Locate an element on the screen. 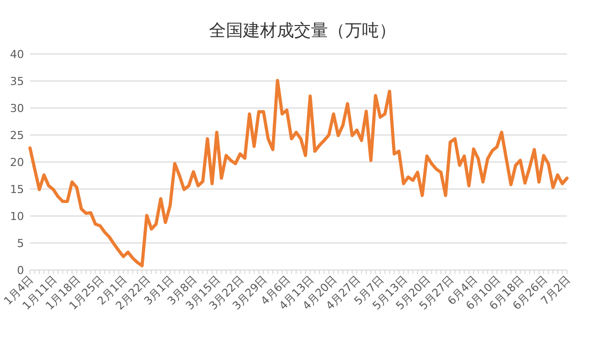 Image resolution: width=605 pixels, height=340 pixels. y-tick-label: 20 is located at coordinates (17, 162).